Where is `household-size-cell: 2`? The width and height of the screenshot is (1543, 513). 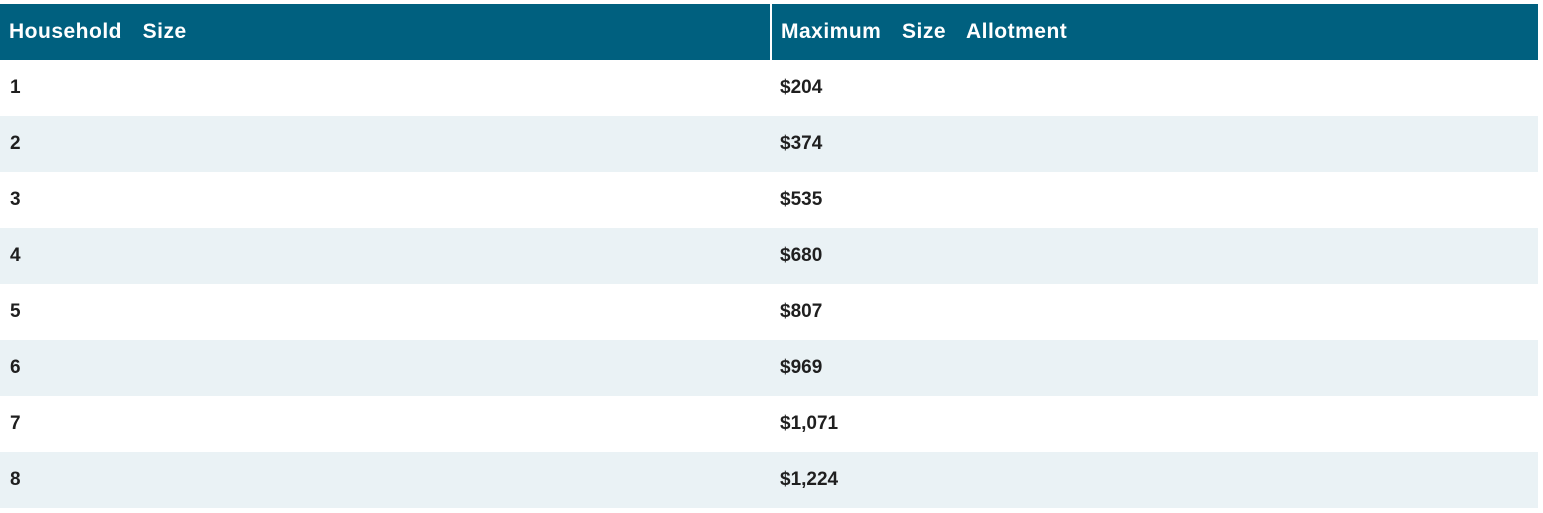 household-size-cell: 2 is located at coordinates (385, 144).